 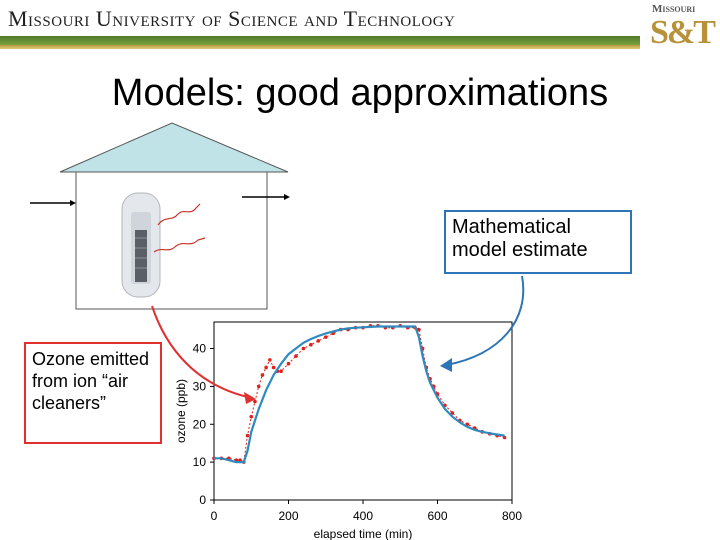 What do you see at coordinates (179, 214) in the screenshot?
I see `ozone-squiggle-upper` at bounding box center [179, 214].